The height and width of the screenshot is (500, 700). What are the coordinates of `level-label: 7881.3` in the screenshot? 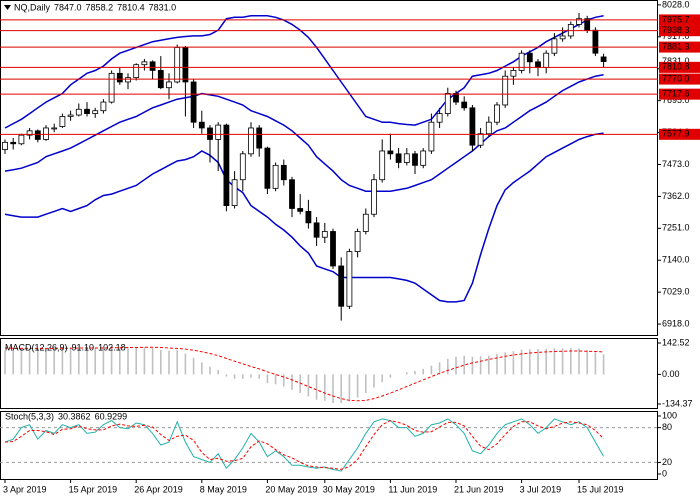 It's located at (676, 46).